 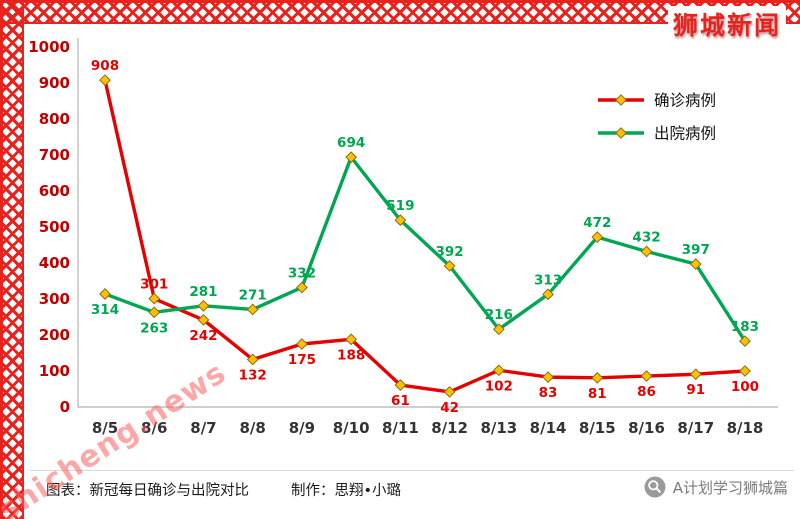 I want to click on decorative-border-top, so click(x=400, y=12).